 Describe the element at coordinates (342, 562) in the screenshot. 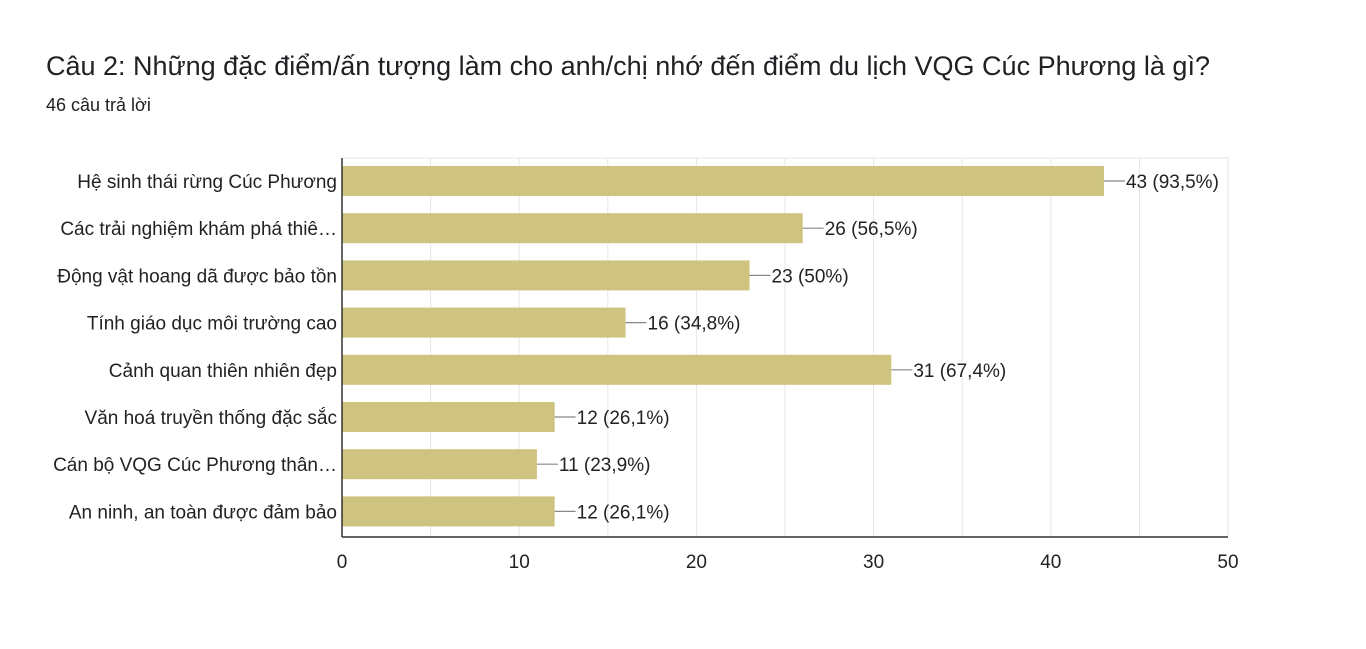

I see `x-tick-label: 0` at that location.